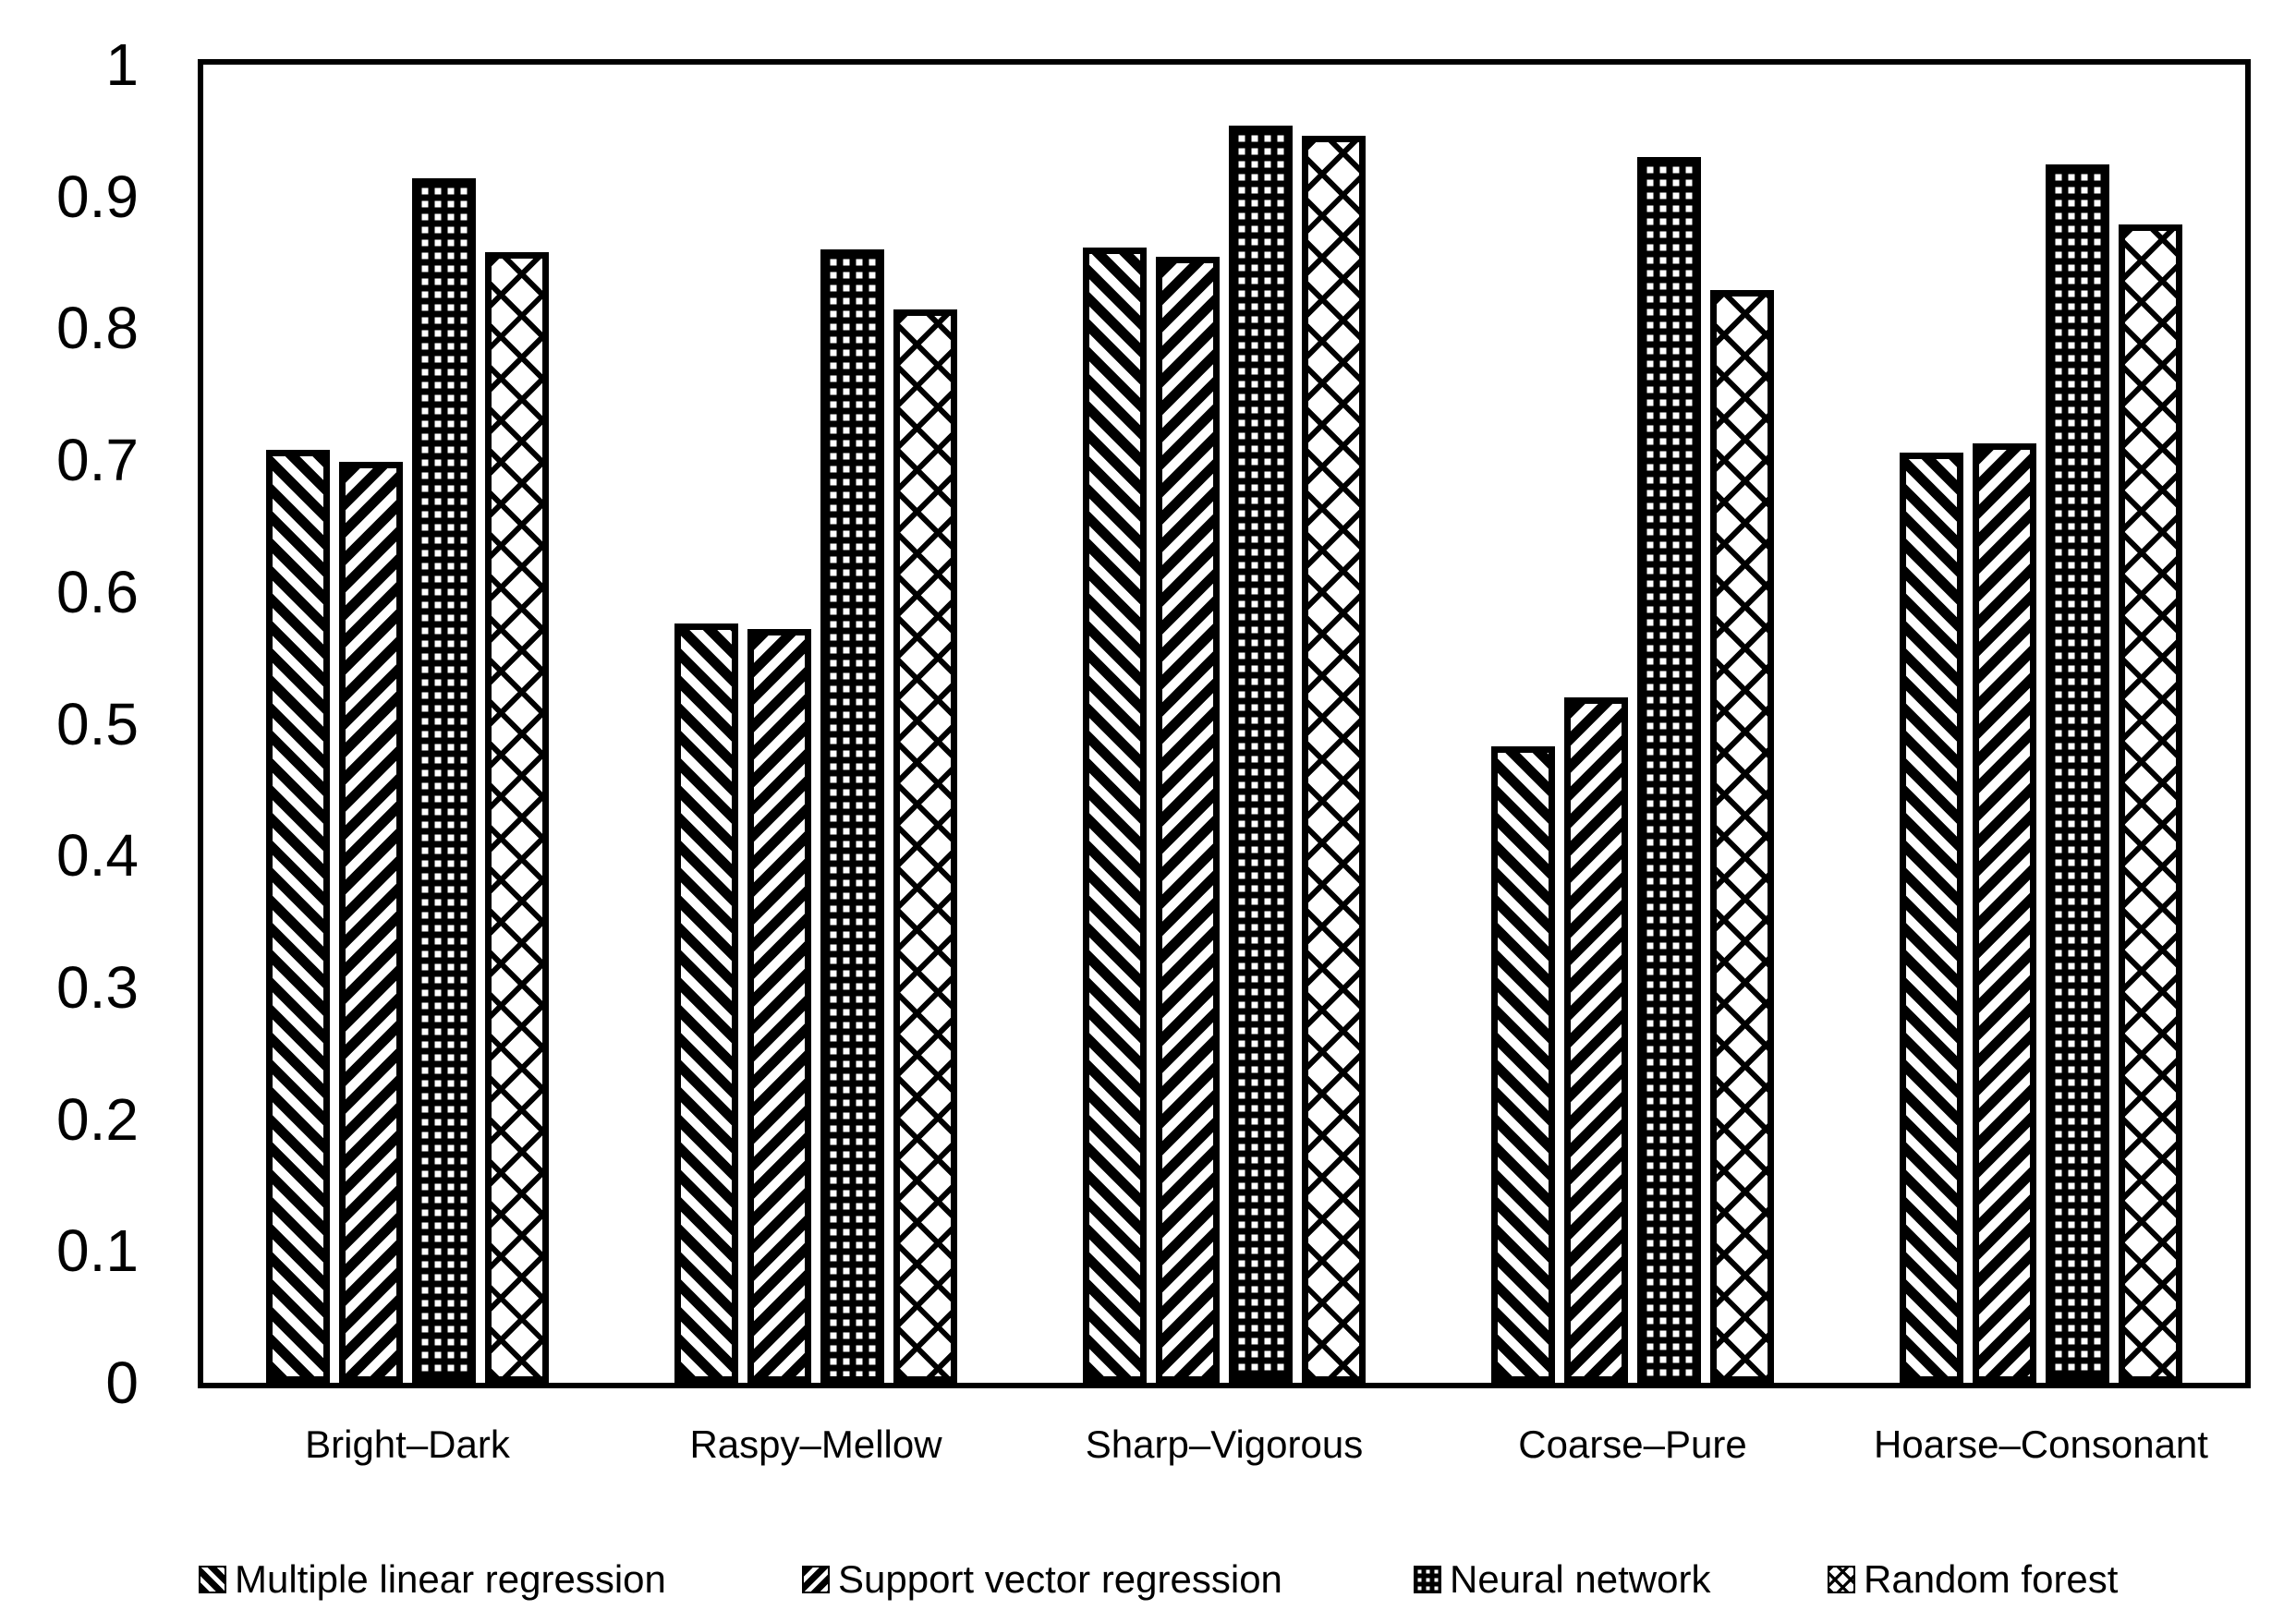 The width and height of the screenshot is (2296, 1622). Describe the element at coordinates (407, 1444) in the screenshot. I see `x-axis-category-label: Bright–Dark` at that location.